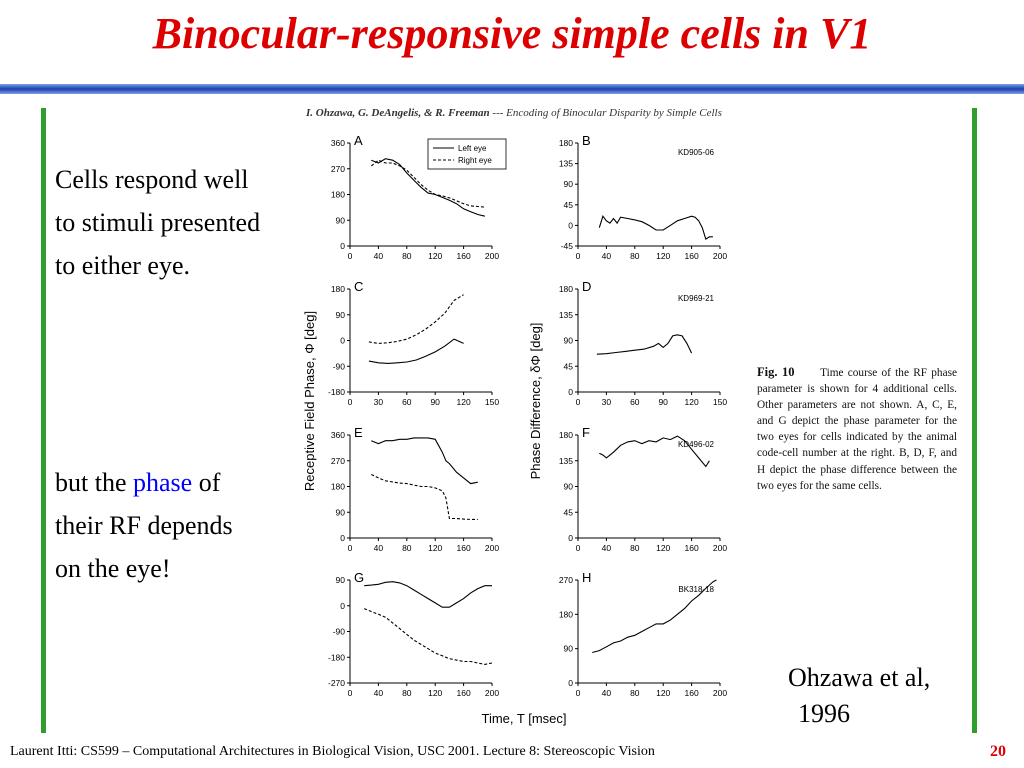 This screenshot has height=768, width=1024. What do you see at coordinates (144, 482) in the screenshot?
I see `text-line-phase: but the phase of` at bounding box center [144, 482].